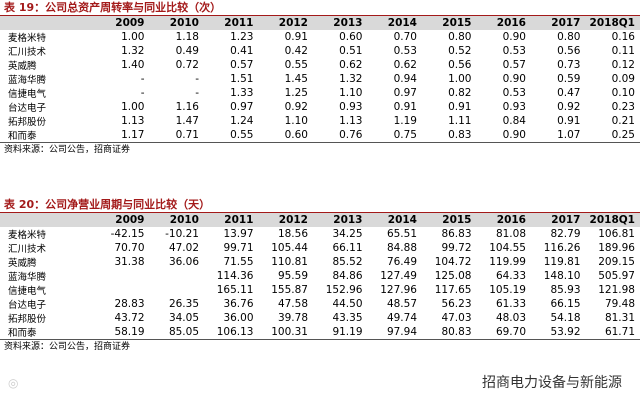  I want to click on cell: 49.74, so click(401, 318).